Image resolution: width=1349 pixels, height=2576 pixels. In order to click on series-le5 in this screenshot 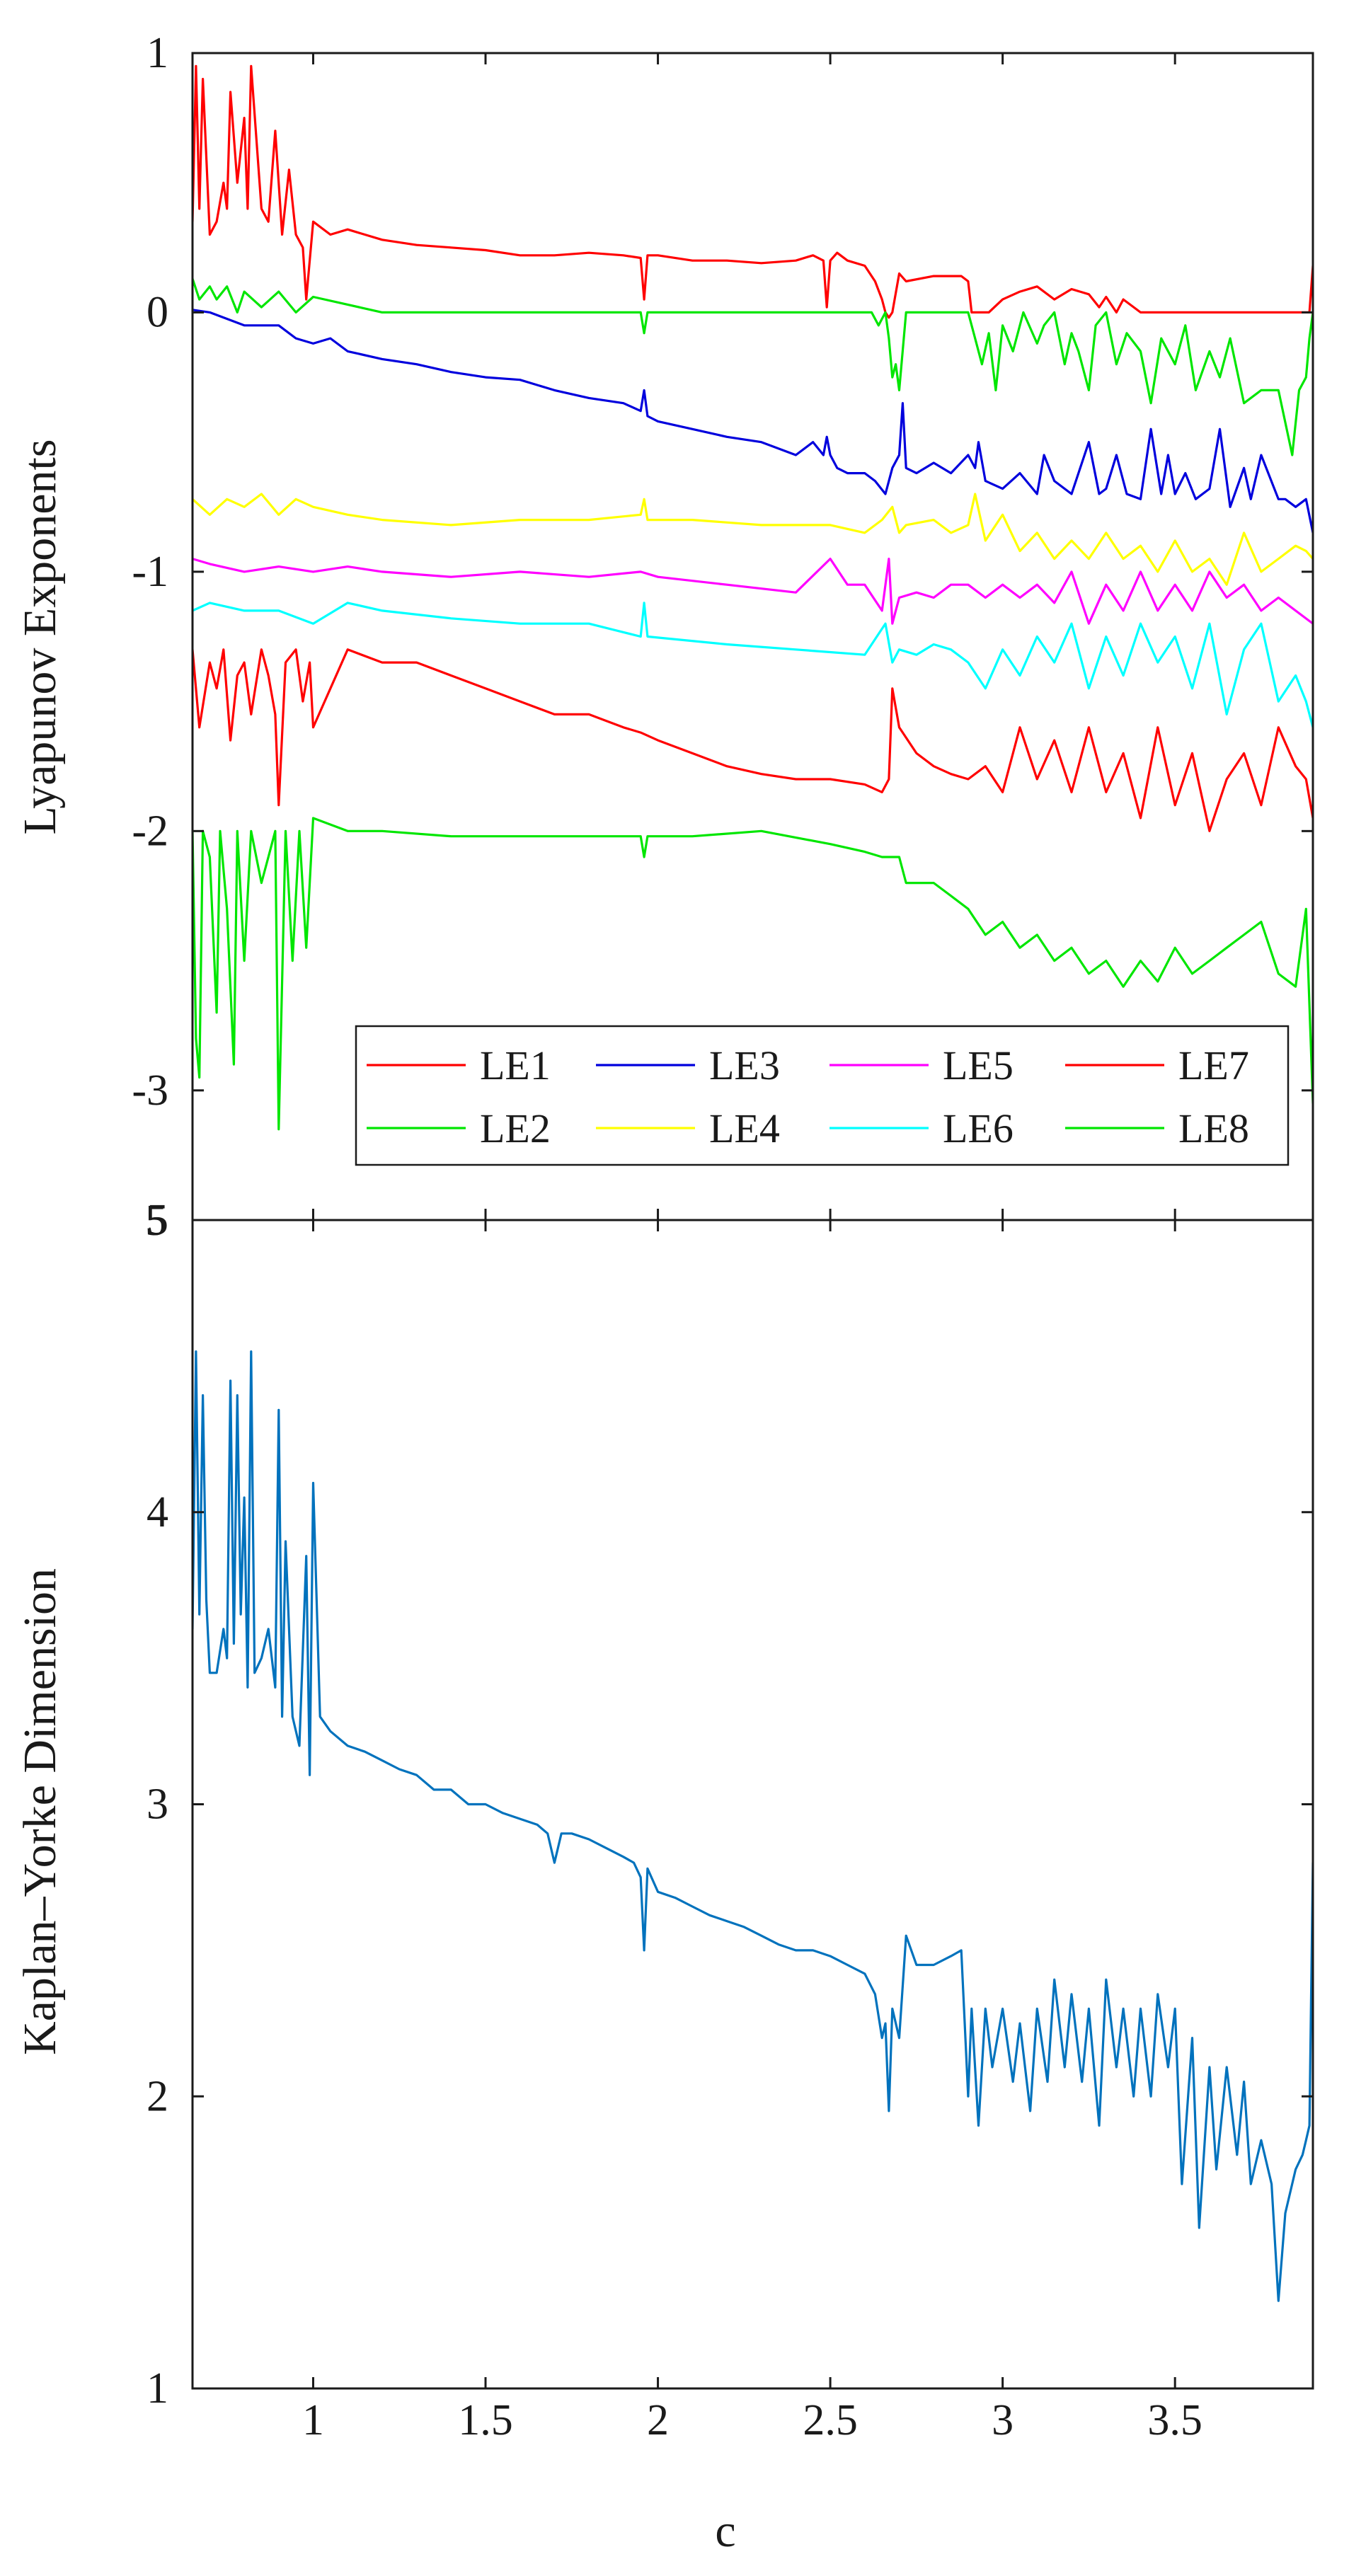, I will do `click(753, 591)`.